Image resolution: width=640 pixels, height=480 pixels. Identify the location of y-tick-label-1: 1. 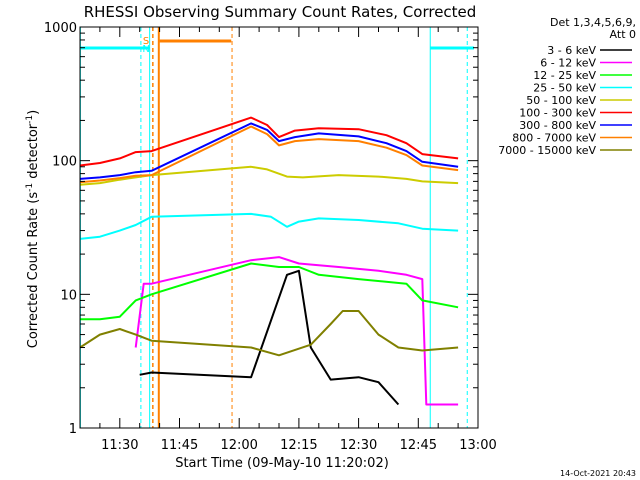
(73, 429).